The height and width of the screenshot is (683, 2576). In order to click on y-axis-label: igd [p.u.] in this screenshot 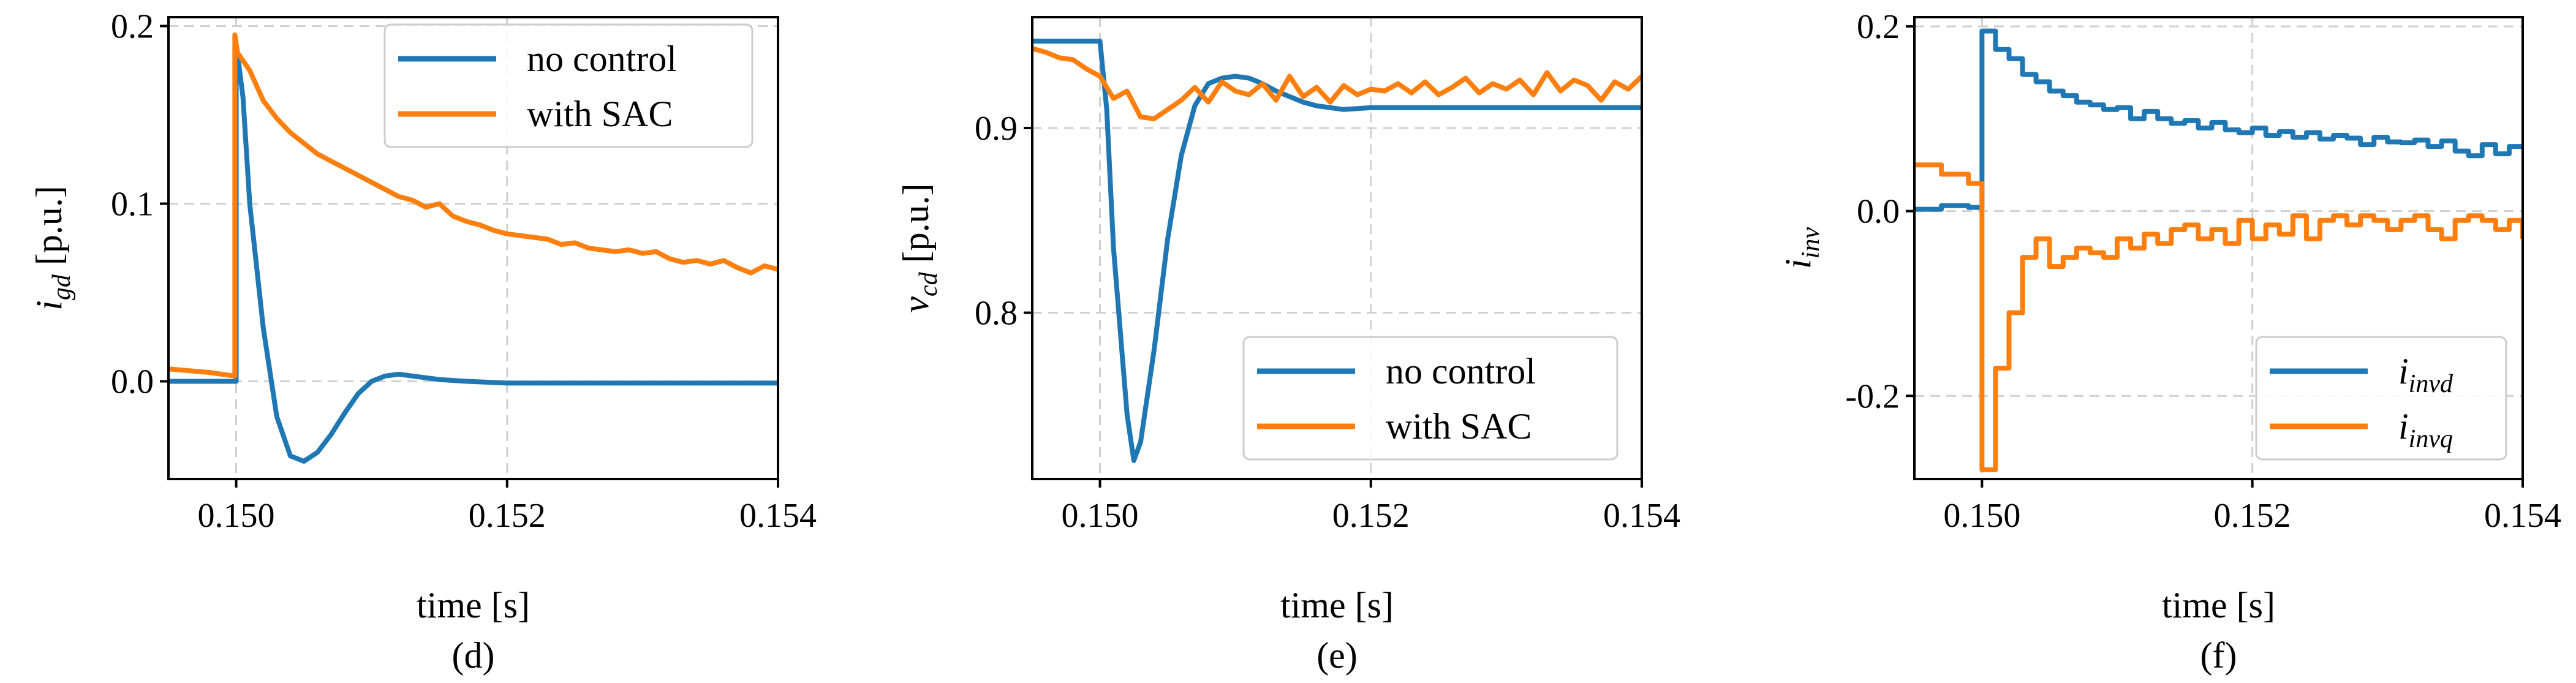, I will do `click(52, 248)`.